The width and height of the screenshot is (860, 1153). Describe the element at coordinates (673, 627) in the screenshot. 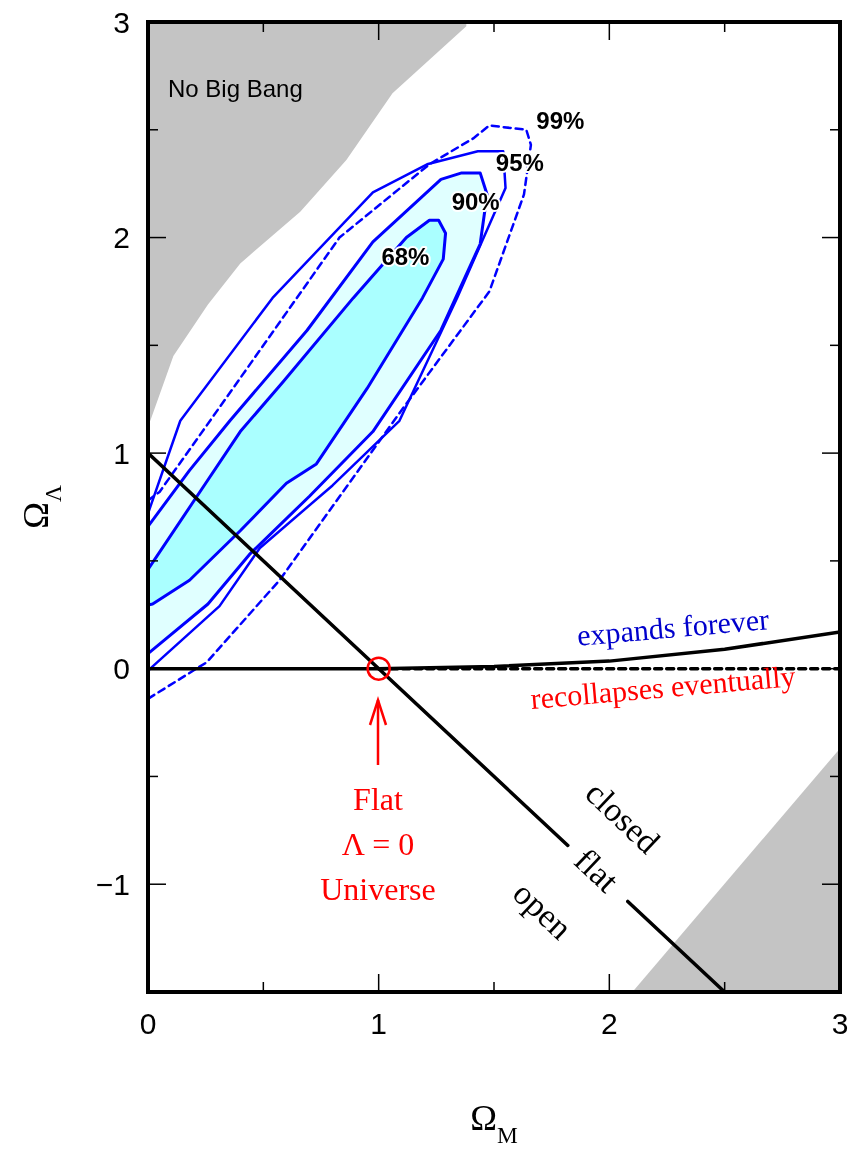

I see `annotation: expands forever` at that location.